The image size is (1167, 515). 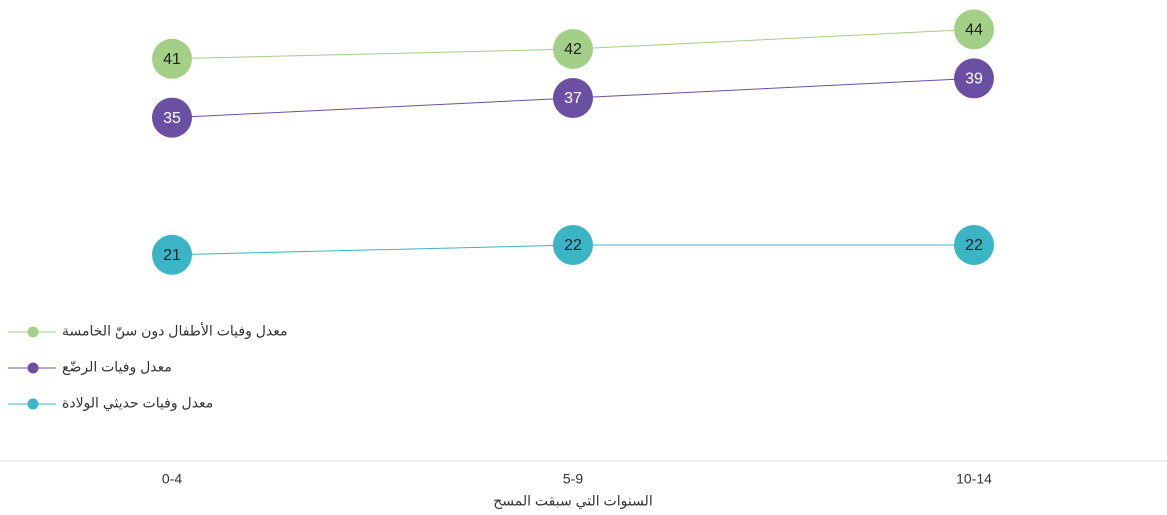 What do you see at coordinates (573, 479) in the screenshot?
I see `x-tick-label: 5-9` at bounding box center [573, 479].